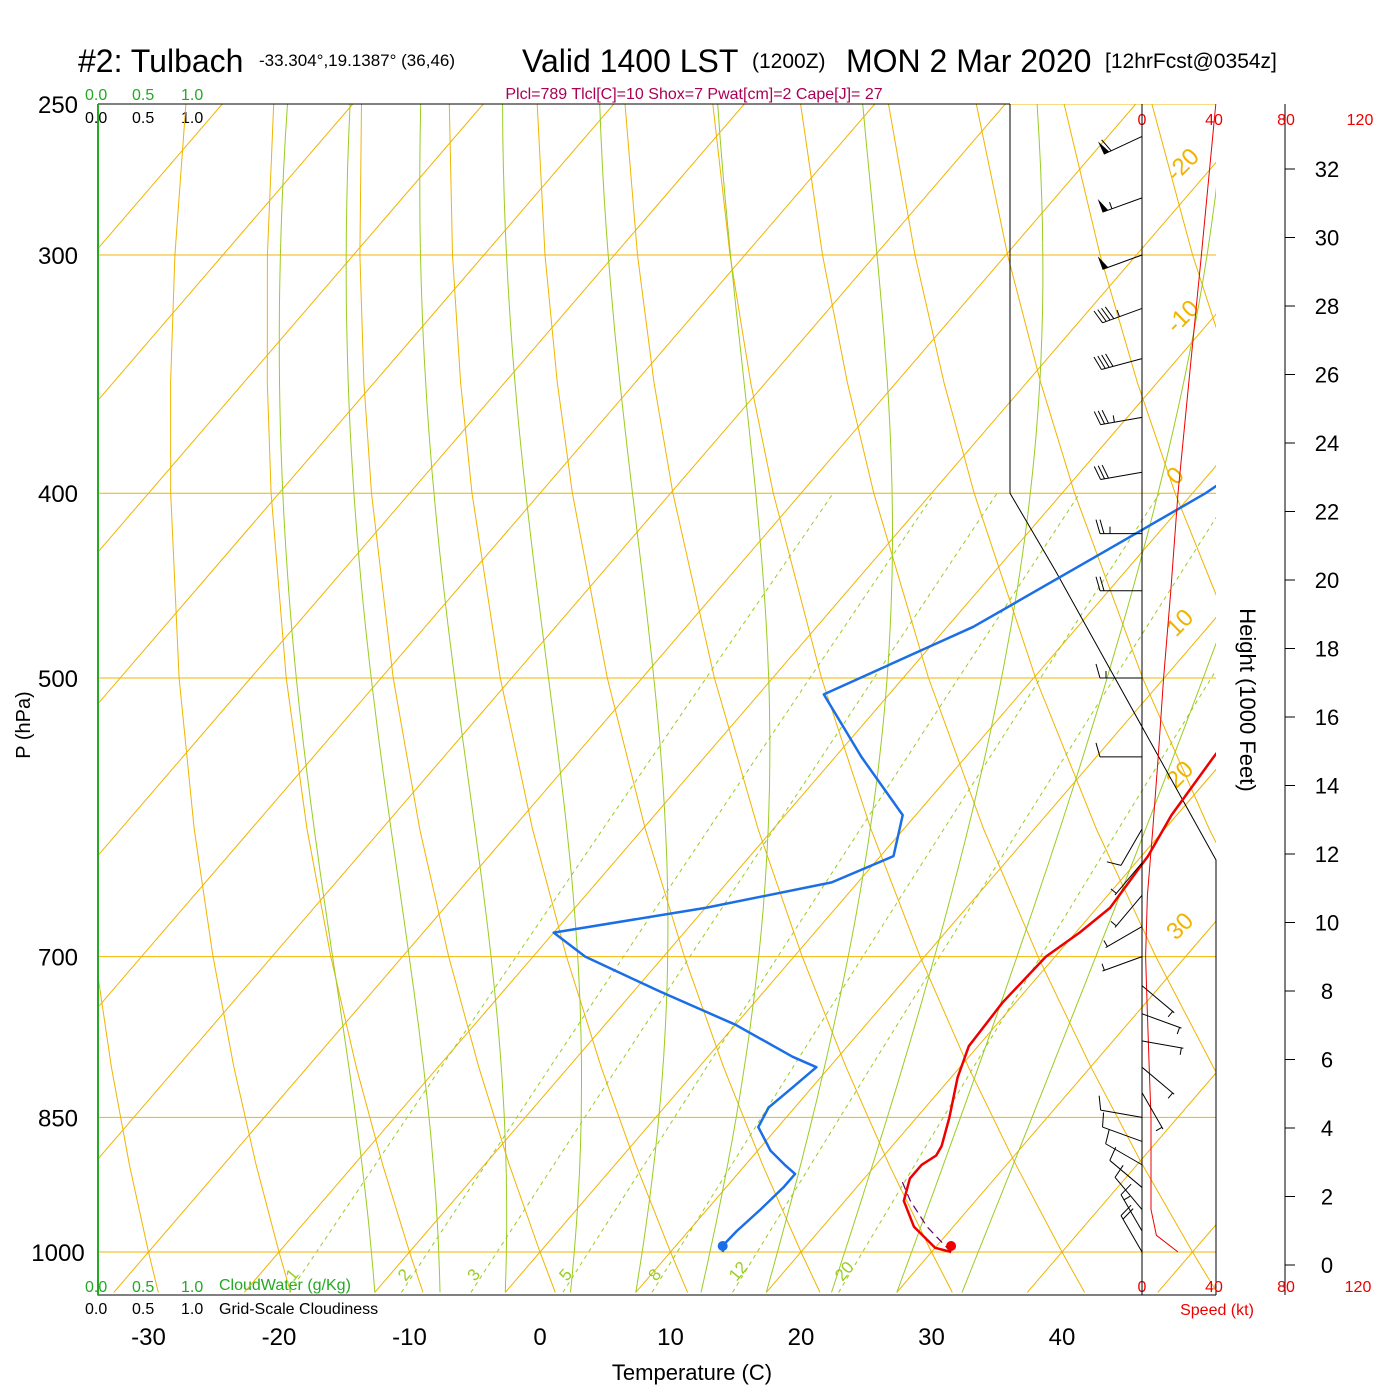 The width and height of the screenshot is (1400, 1400). I want to click on temperature-line, so click(1059, 1002).